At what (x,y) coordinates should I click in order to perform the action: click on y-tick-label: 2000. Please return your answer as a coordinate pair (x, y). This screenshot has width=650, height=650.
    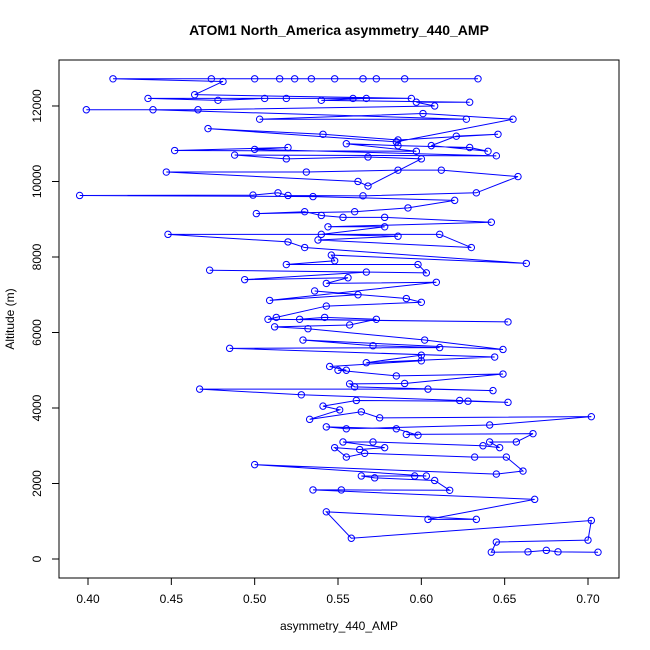
    Looking at the image, I should click on (37, 483).